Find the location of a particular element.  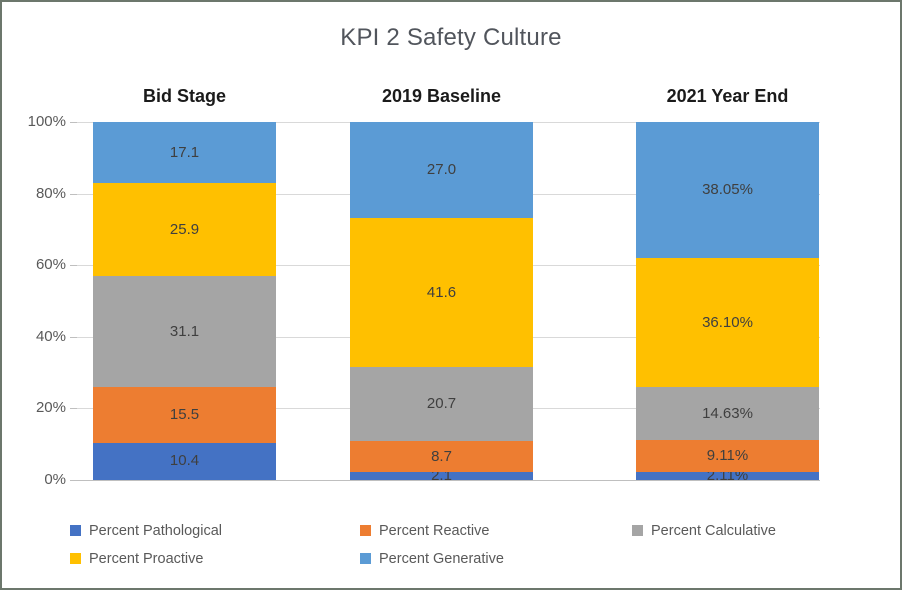

legend-label: Percent Proactive is located at coordinates (146, 559).